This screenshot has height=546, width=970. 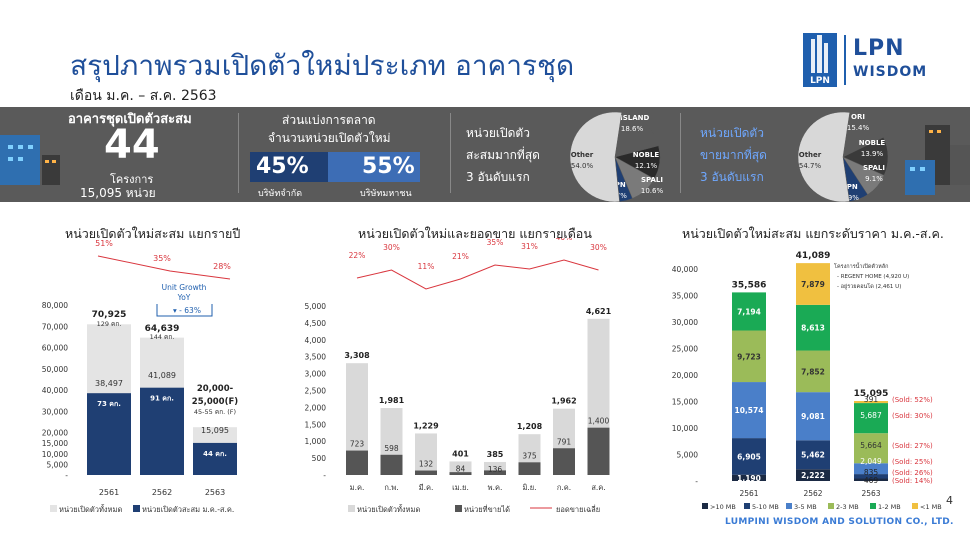 I want to click on growth-label: 35%, so click(x=162, y=258).